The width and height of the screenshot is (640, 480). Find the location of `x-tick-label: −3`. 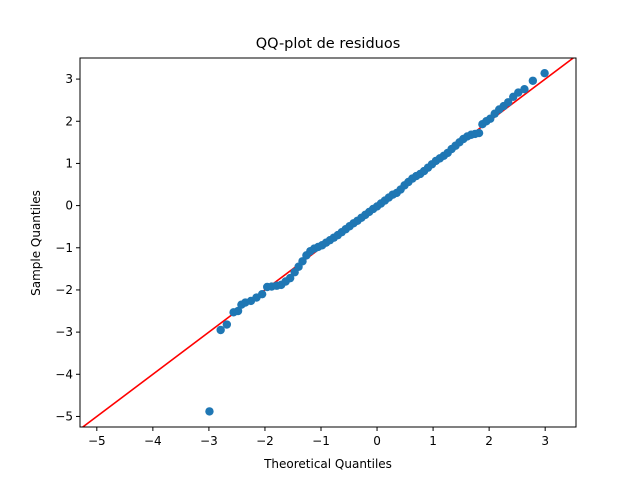

x-tick-label: −3 is located at coordinates (209, 441).